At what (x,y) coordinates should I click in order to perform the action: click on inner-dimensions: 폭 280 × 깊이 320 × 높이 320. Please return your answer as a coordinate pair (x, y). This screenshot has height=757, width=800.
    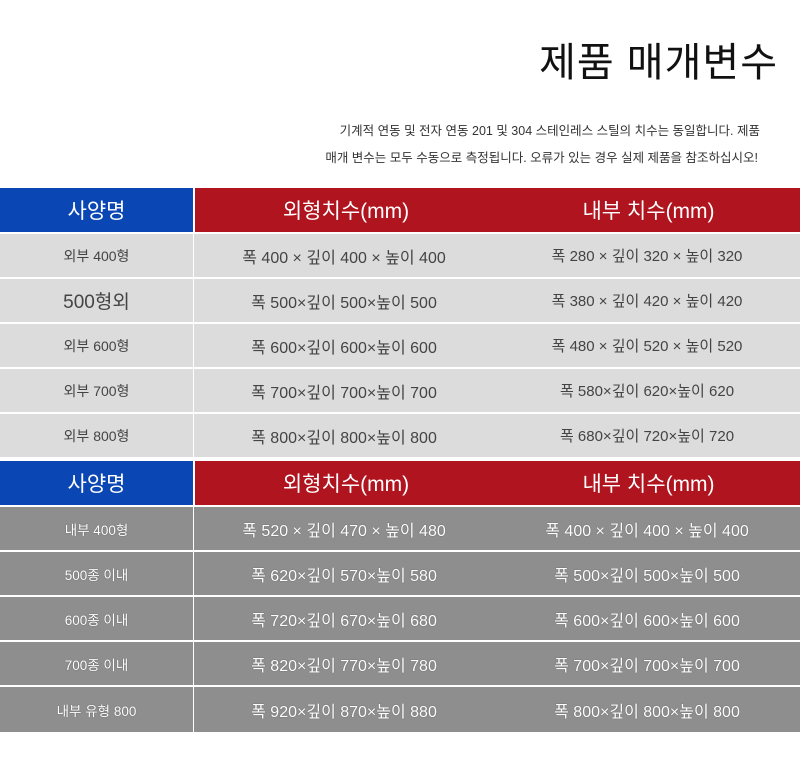
    Looking at the image, I should click on (647, 255).